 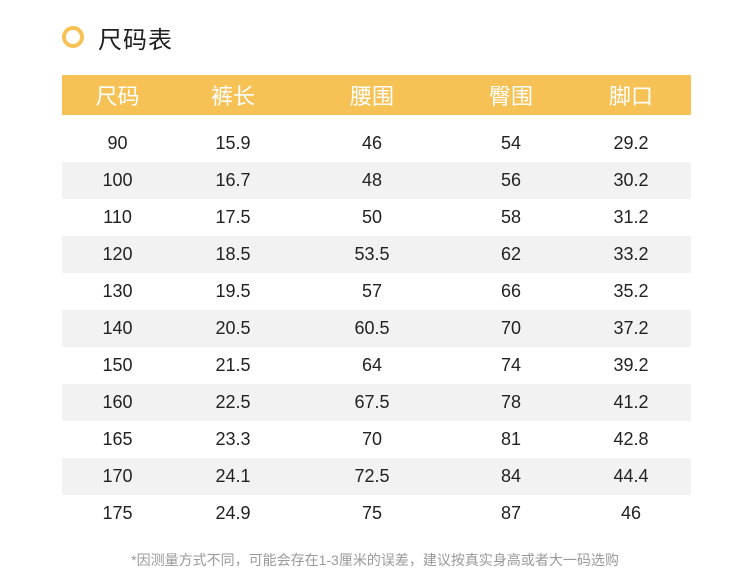 I want to click on cell-leg-opening: 39.2, so click(x=631, y=365).